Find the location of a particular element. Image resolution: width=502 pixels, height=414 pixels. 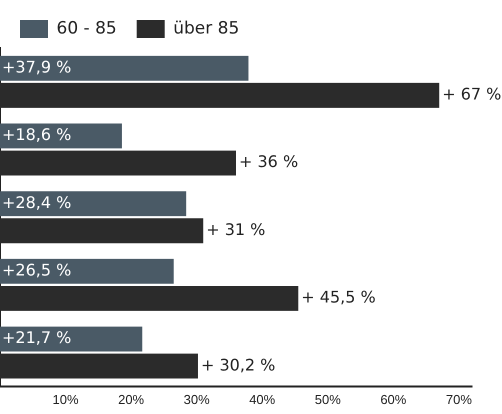

x-tick-label: 30% is located at coordinates (197, 399).